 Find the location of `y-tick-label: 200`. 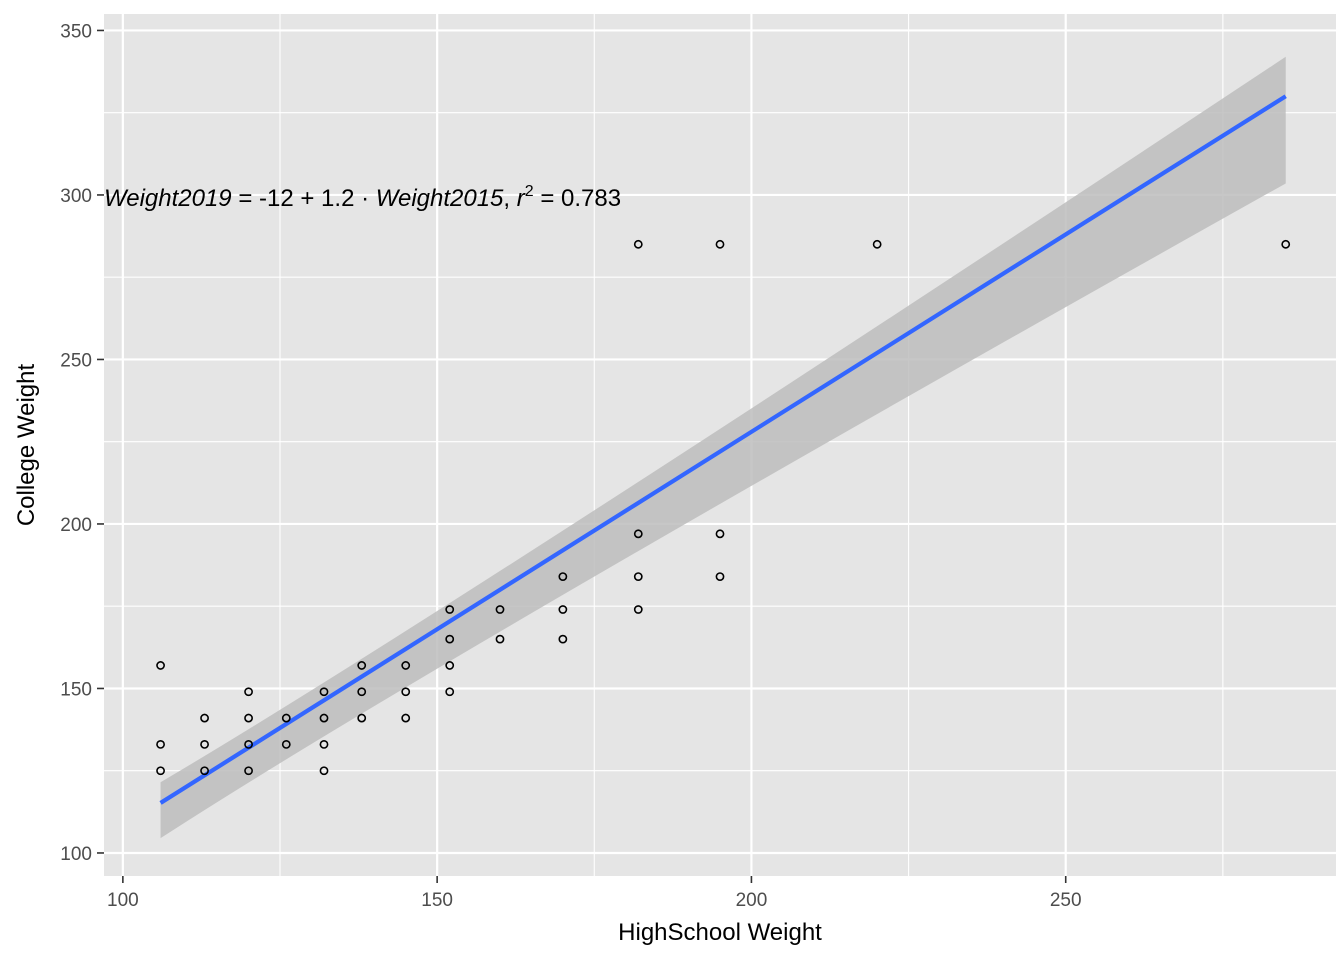

y-tick-label: 200 is located at coordinates (76, 525).